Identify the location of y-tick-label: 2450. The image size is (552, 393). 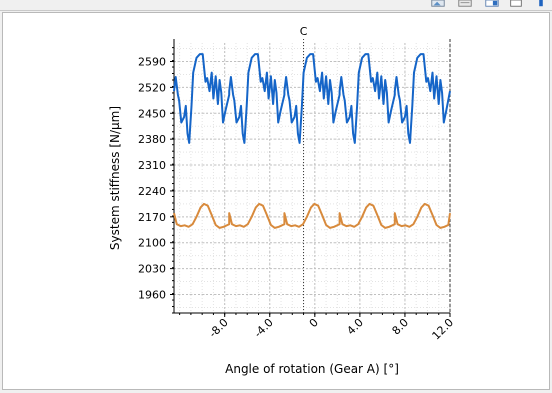
(152, 113).